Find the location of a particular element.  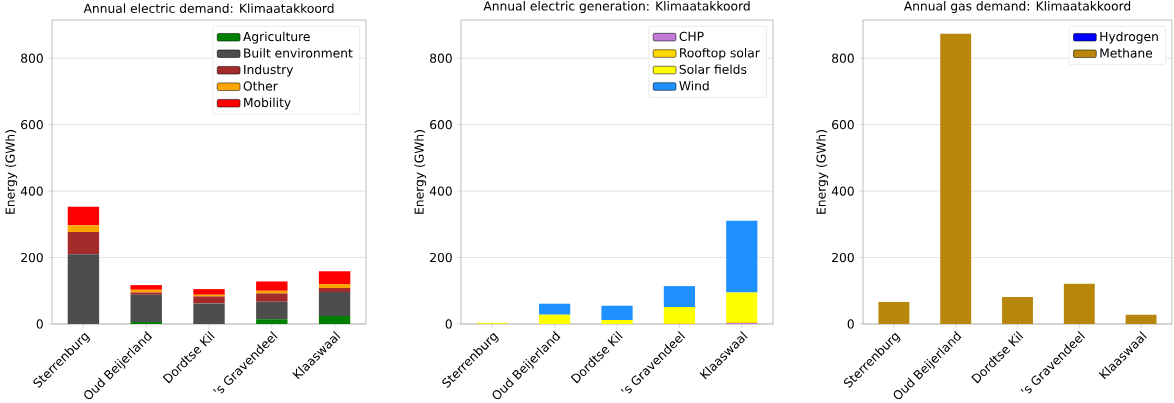

legend-label: Methane is located at coordinates (1126, 53).